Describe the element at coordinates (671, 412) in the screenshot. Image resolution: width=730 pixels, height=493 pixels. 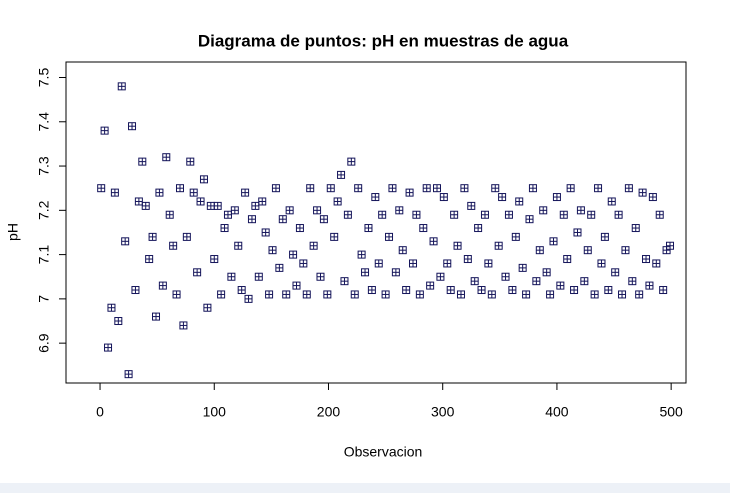
I see `x-tick-label: 500` at that location.